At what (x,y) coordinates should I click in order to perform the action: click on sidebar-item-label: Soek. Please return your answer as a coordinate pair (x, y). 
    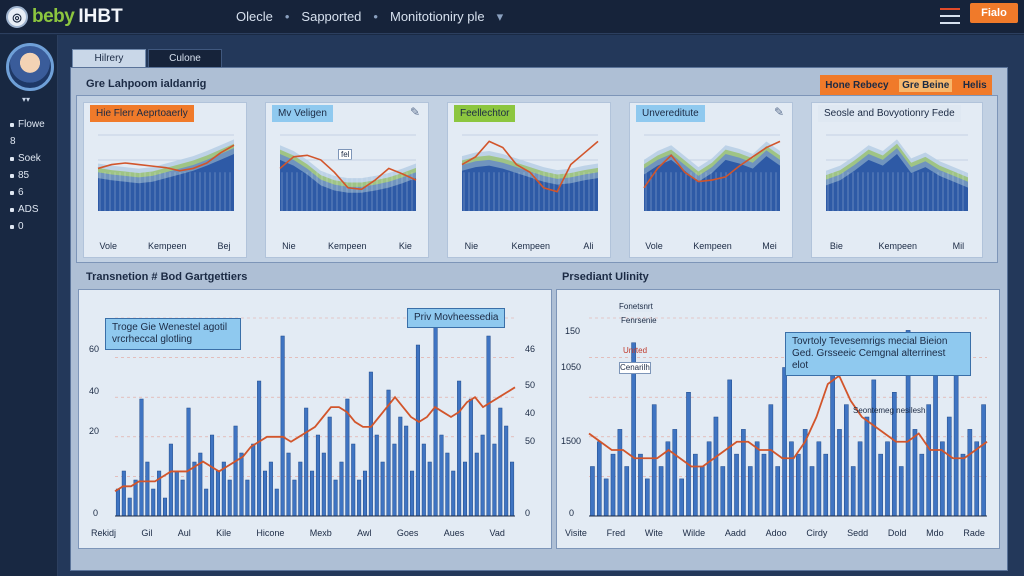
    Looking at the image, I should click on (29, 158).